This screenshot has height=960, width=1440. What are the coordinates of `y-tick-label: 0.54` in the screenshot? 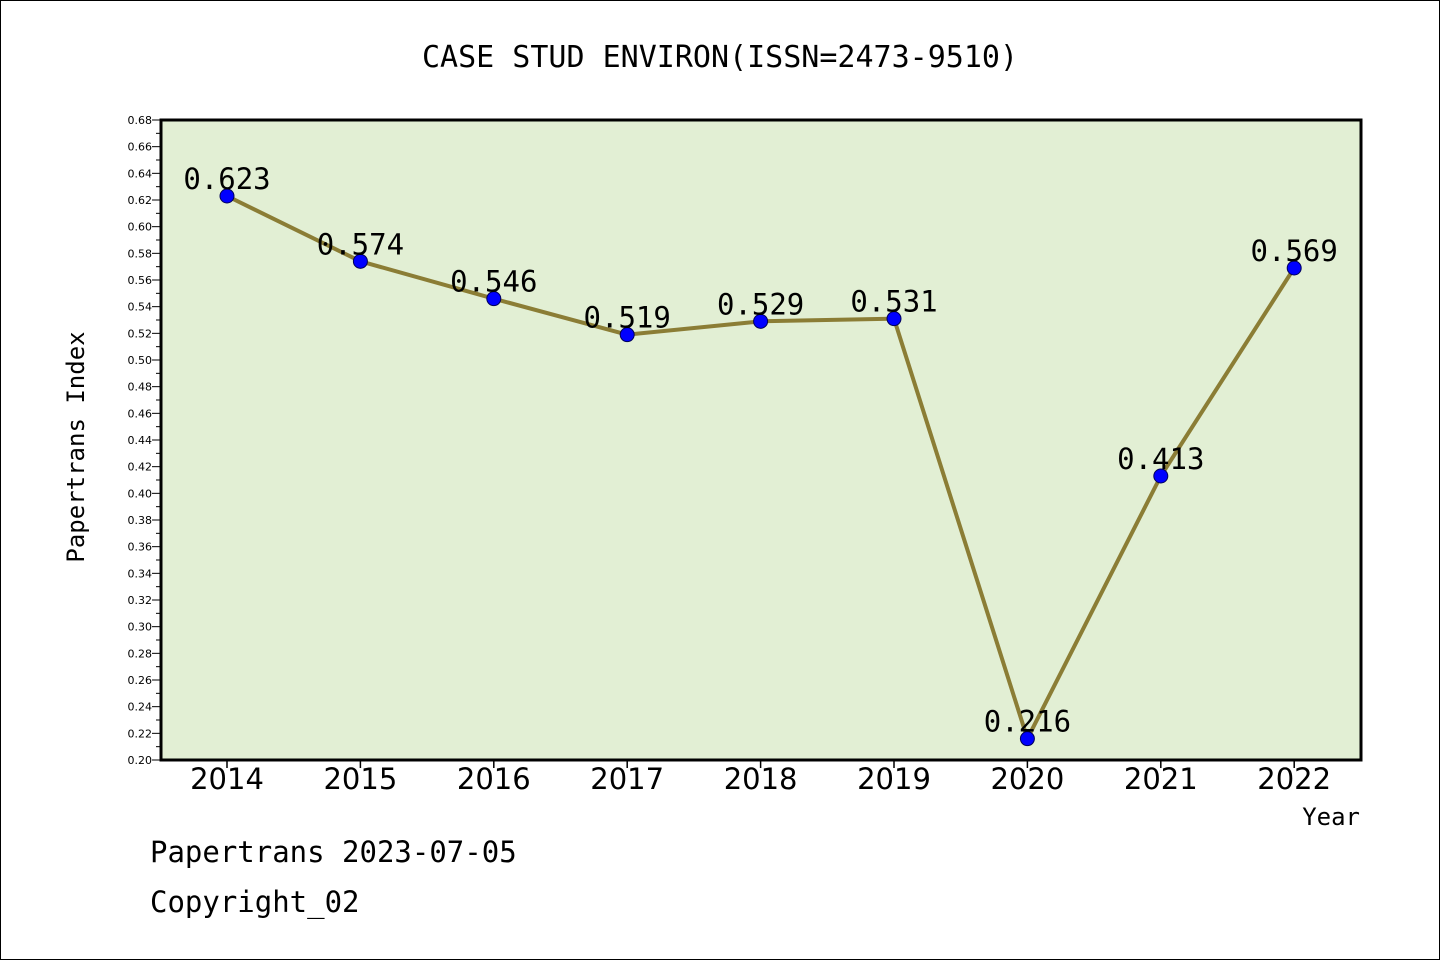 It's located at (140, 307).